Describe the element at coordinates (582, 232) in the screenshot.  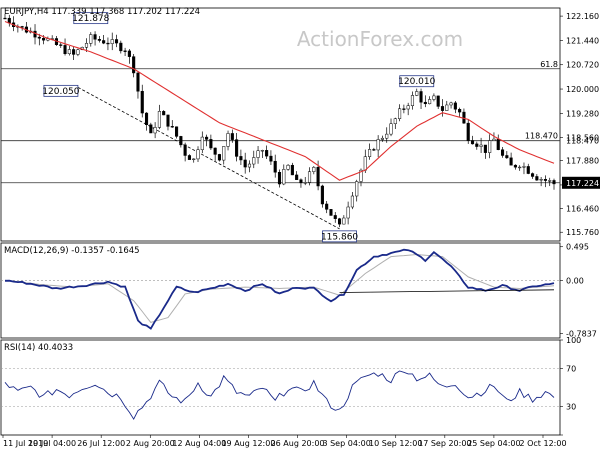
I see `price-y-tick-label: 115.760` at that location.